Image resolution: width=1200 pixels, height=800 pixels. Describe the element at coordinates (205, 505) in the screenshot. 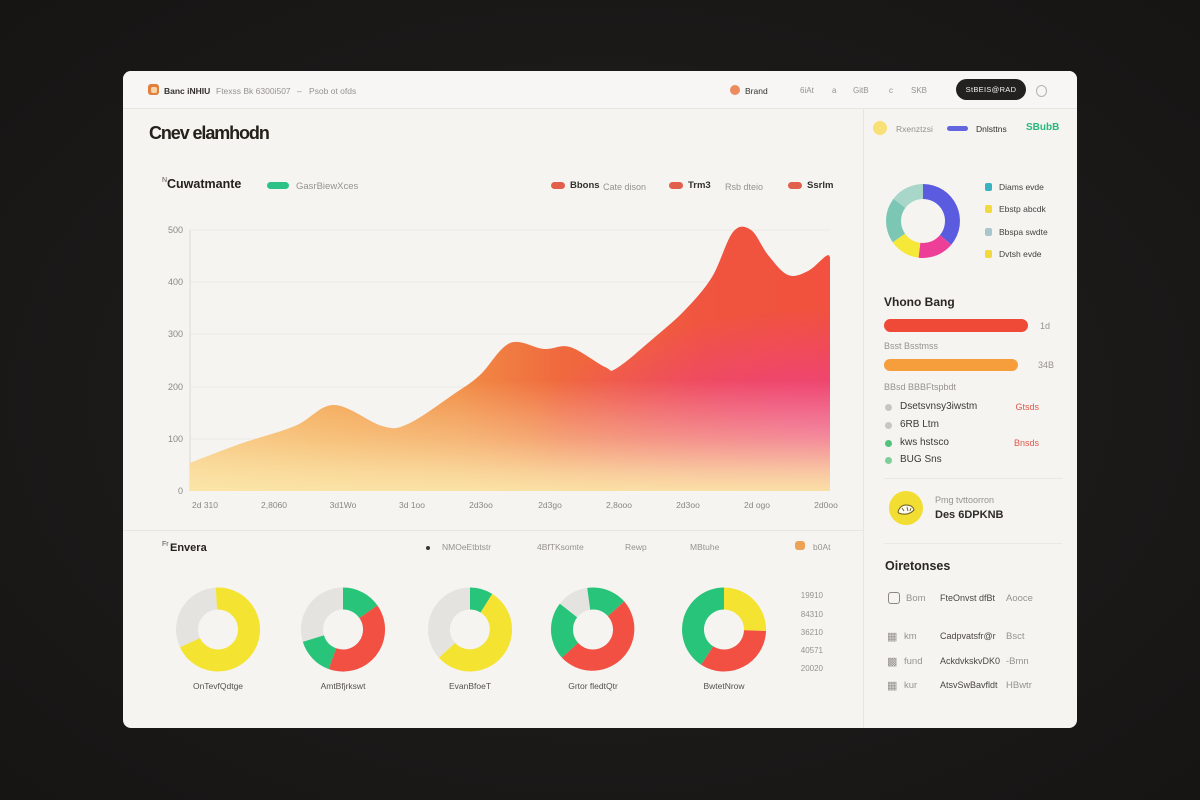

I see `svg-text: 2d 310` at that location.